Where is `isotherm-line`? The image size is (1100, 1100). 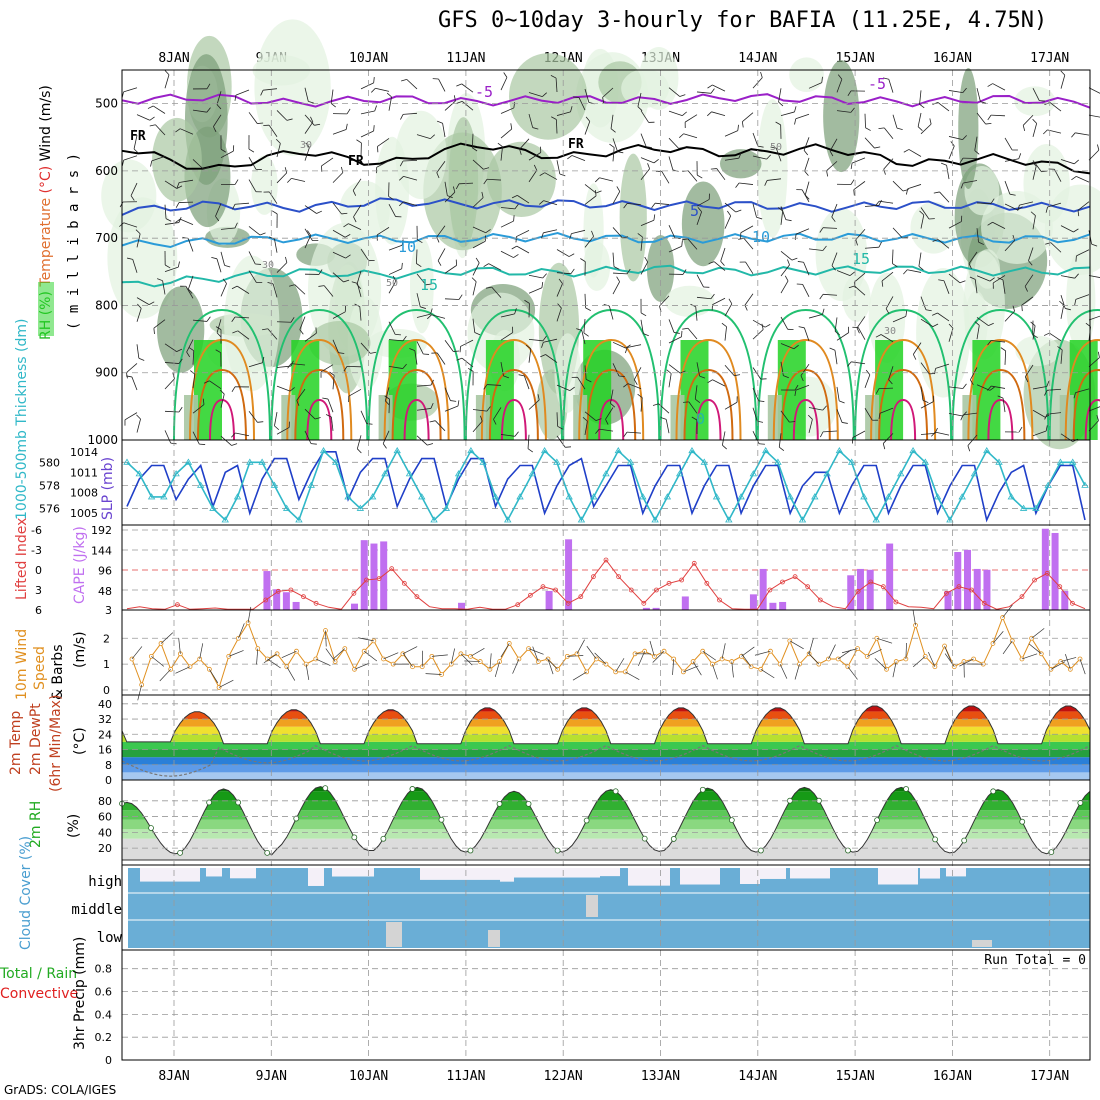
isotherm-line is located at coordinates (606, 206).